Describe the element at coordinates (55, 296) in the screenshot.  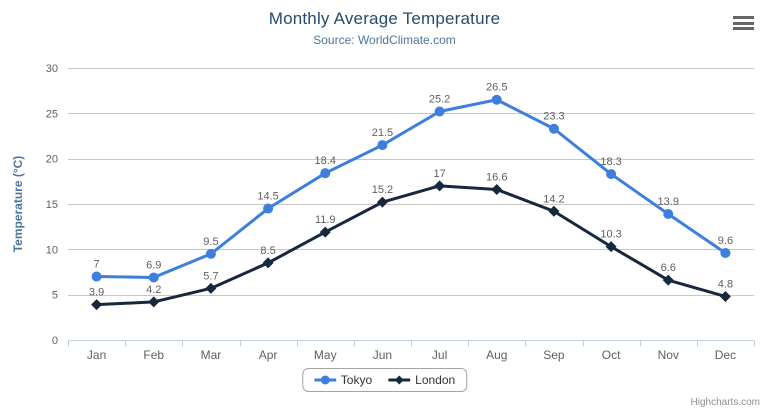
I see `y-axis-label: 5` at that location.